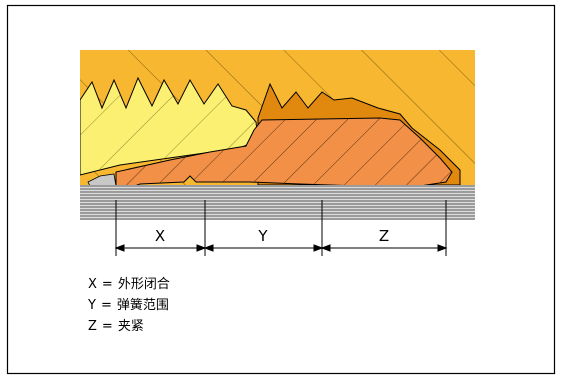 This screenshot has width=565, height=375. I want to click on legend-item-x: X = 外形闭合, so click(129, 284).